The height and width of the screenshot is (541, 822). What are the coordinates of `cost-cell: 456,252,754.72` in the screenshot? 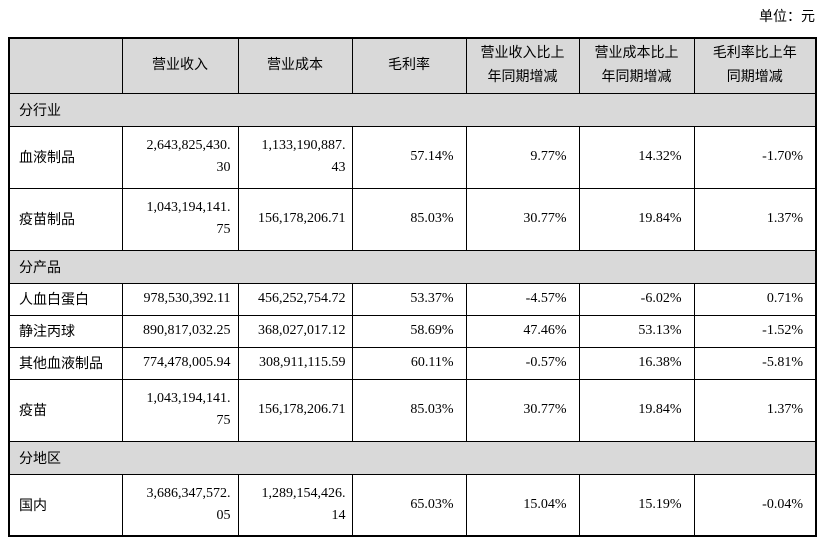 It's located at (295, 299).